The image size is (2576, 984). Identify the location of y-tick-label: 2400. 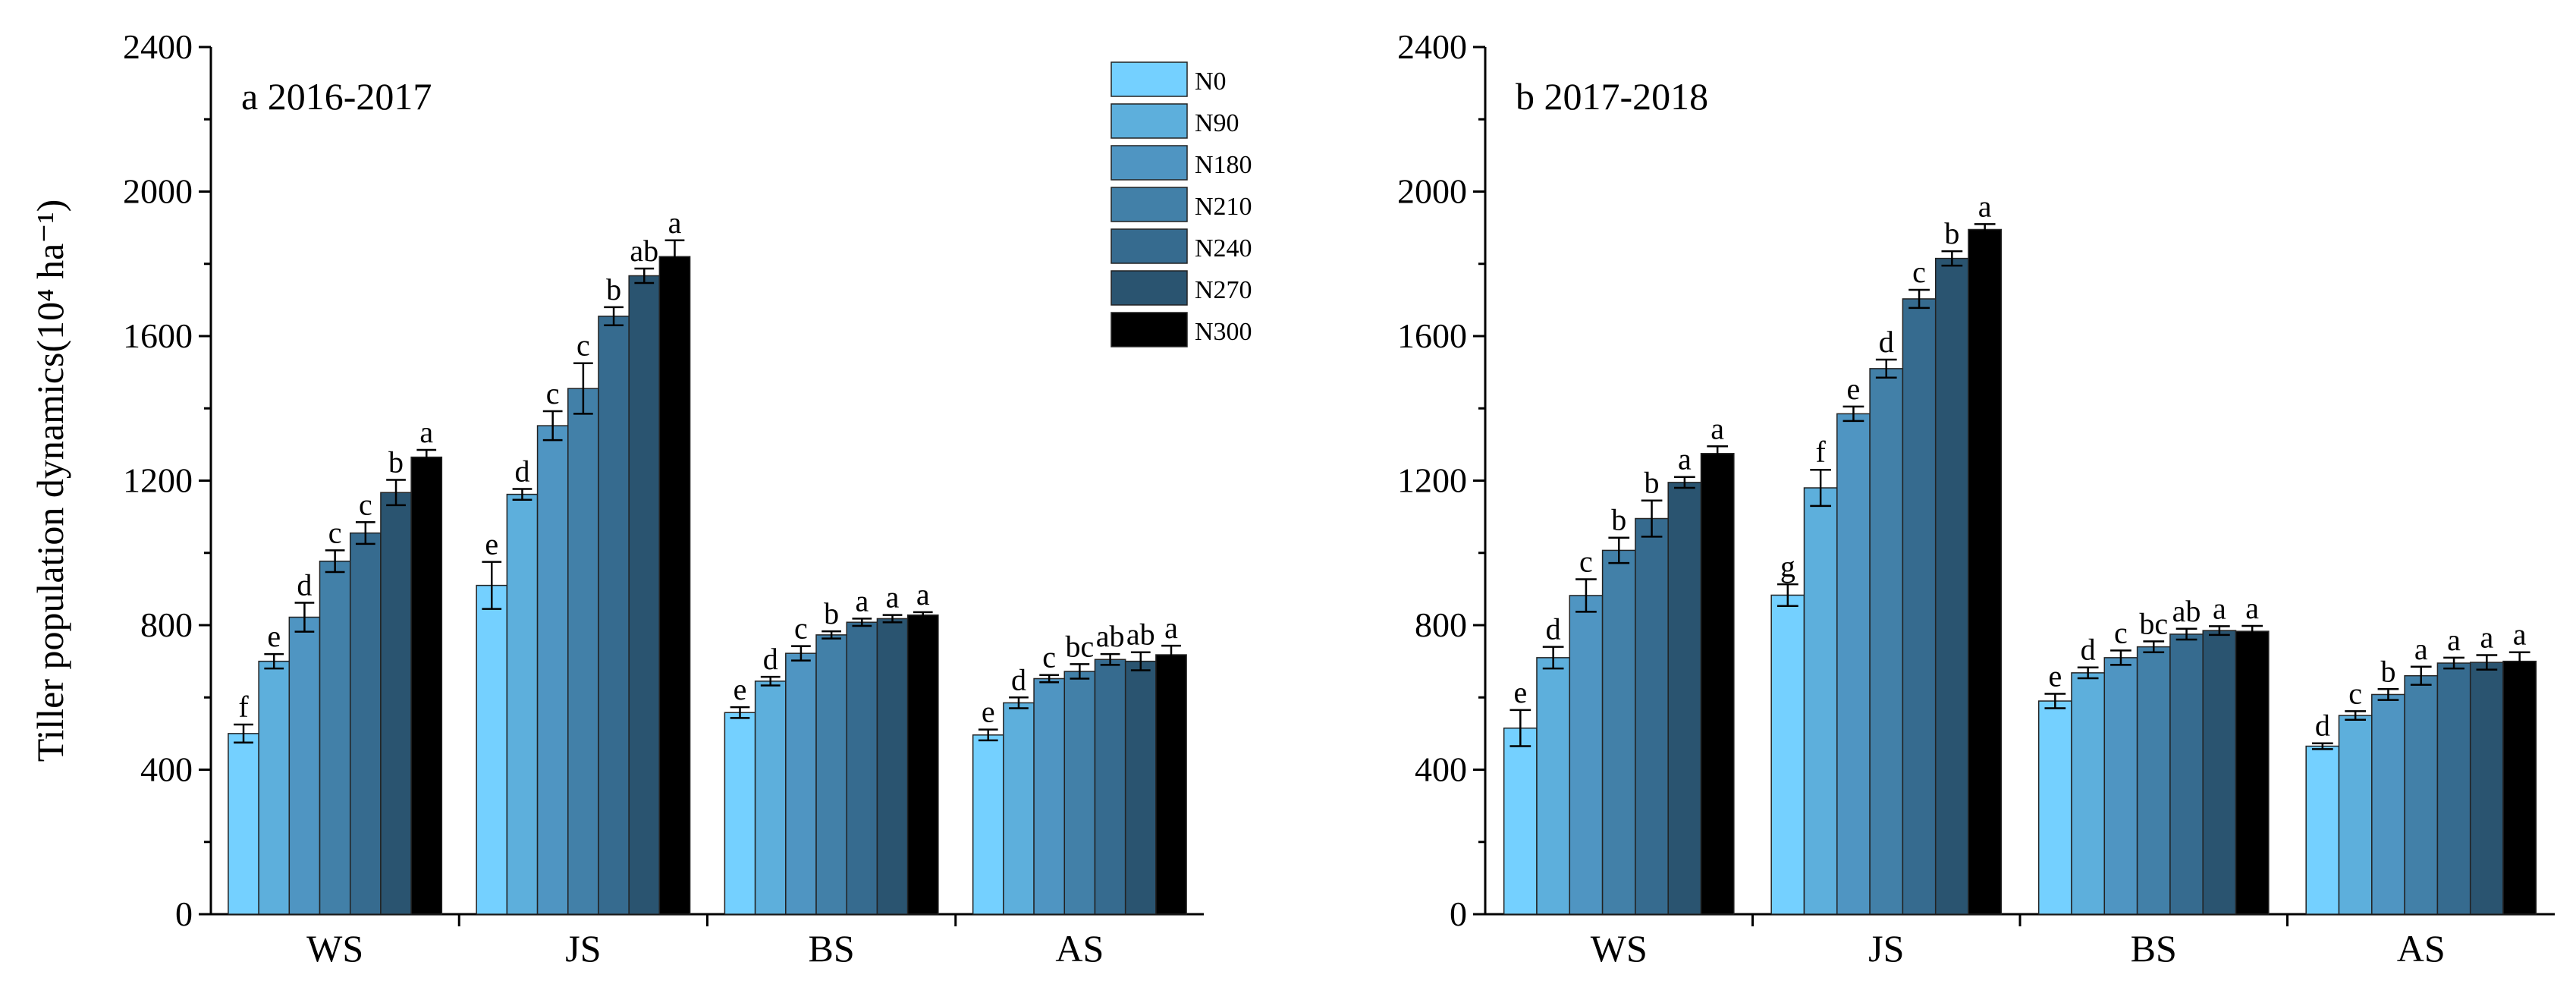
(158, 46).